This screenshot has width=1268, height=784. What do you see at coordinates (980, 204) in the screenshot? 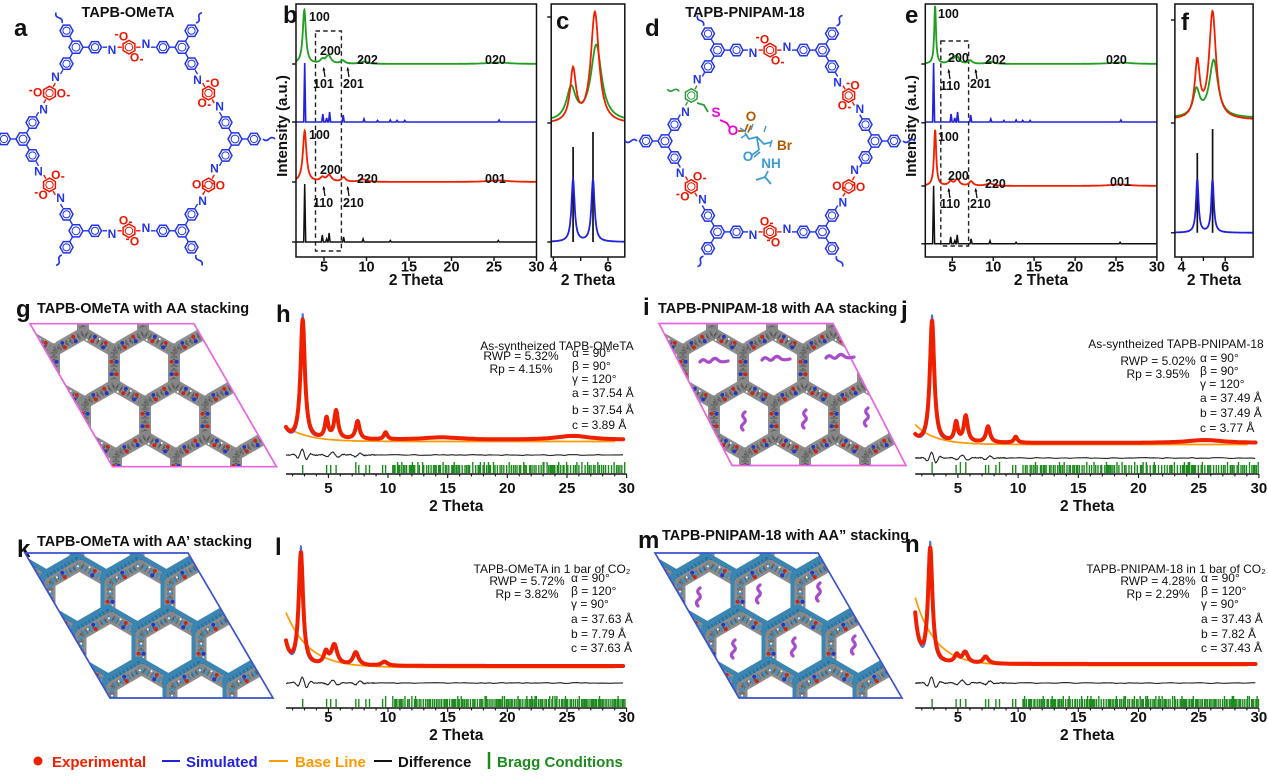
I see `svg-text: 210` at bounding box center [980, 204].